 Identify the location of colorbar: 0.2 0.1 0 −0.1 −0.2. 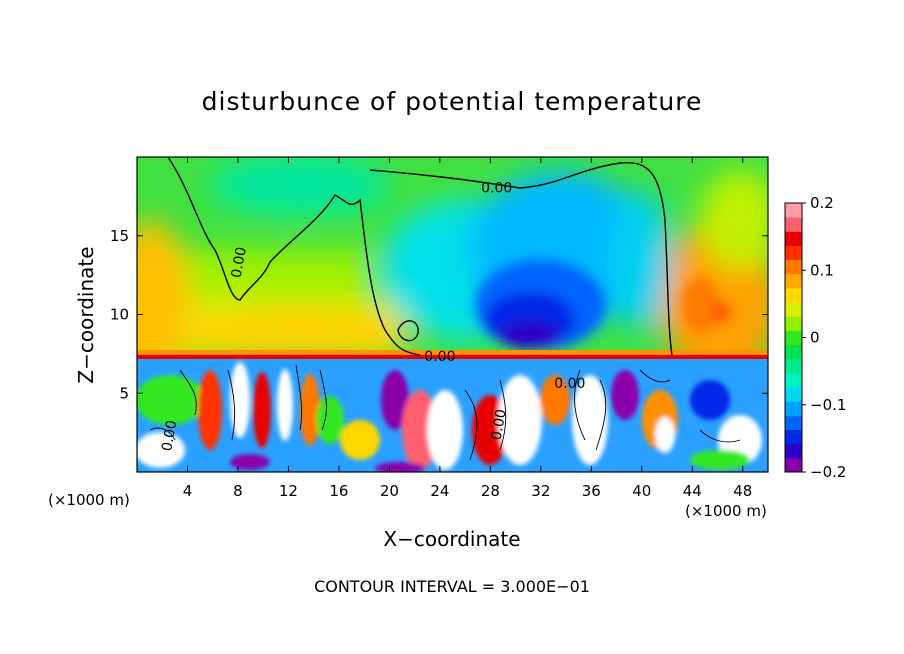
(815, 337).